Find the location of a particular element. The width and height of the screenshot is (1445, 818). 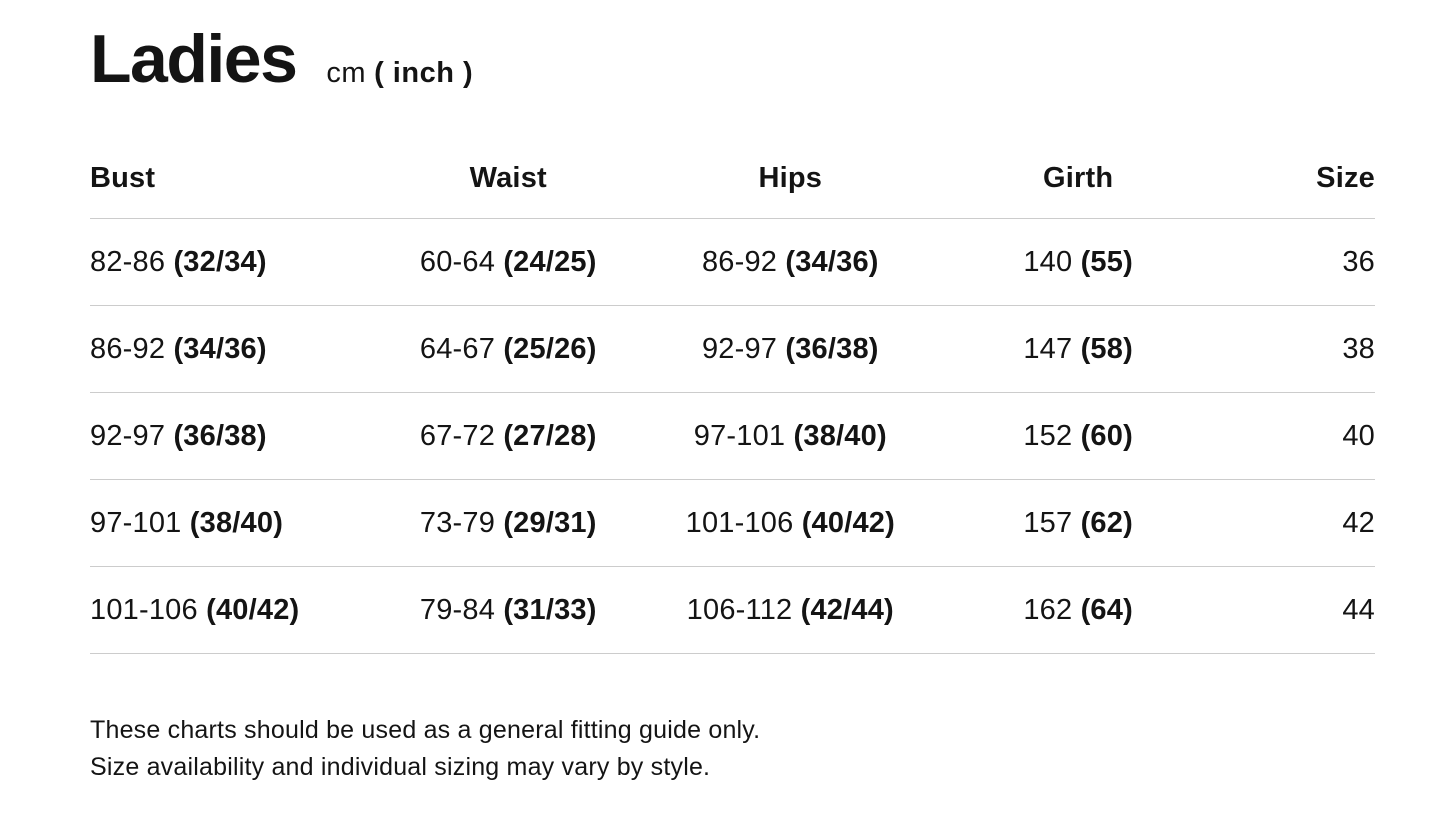

hips-cell: 86-92 (34/36) is located at coordinates (790, 262).